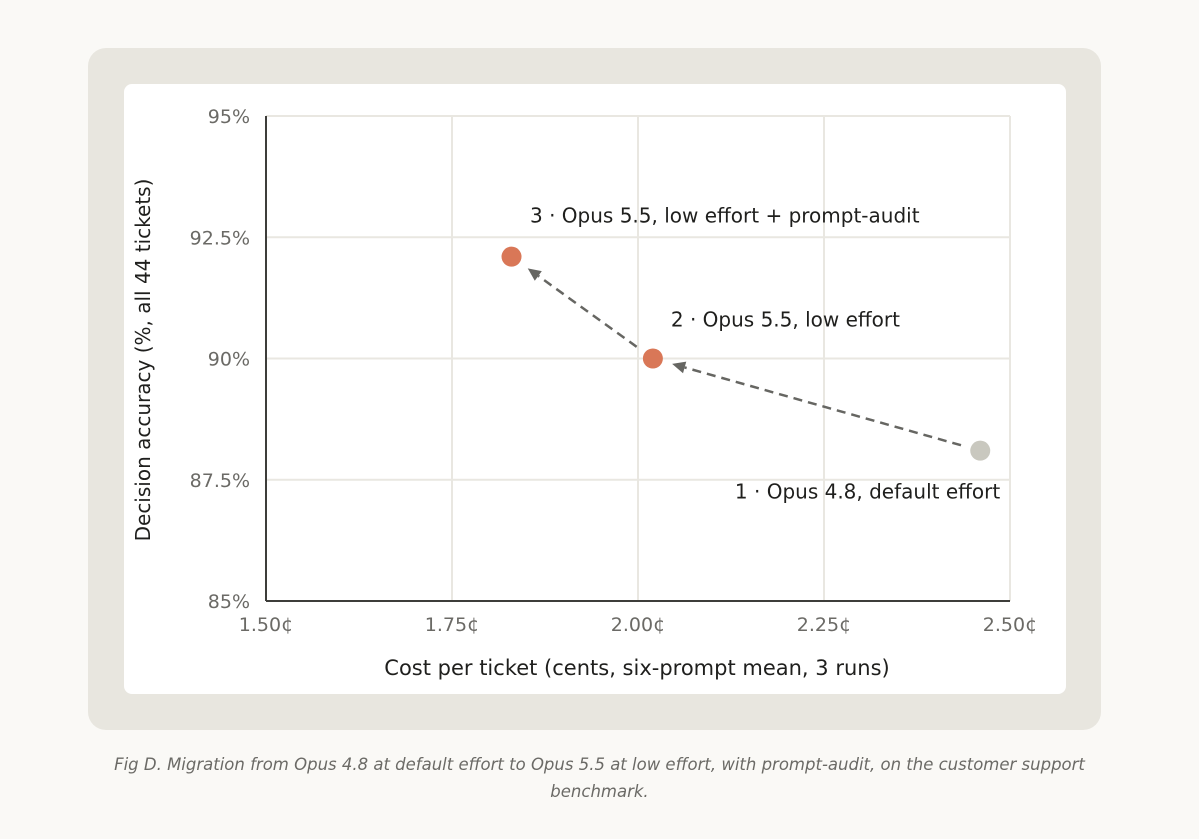 The image size is (1199, 839). Describe the element at coordinates (220, 238) in the screenshot. I see `y-tick-label: 92.5%` at that location.